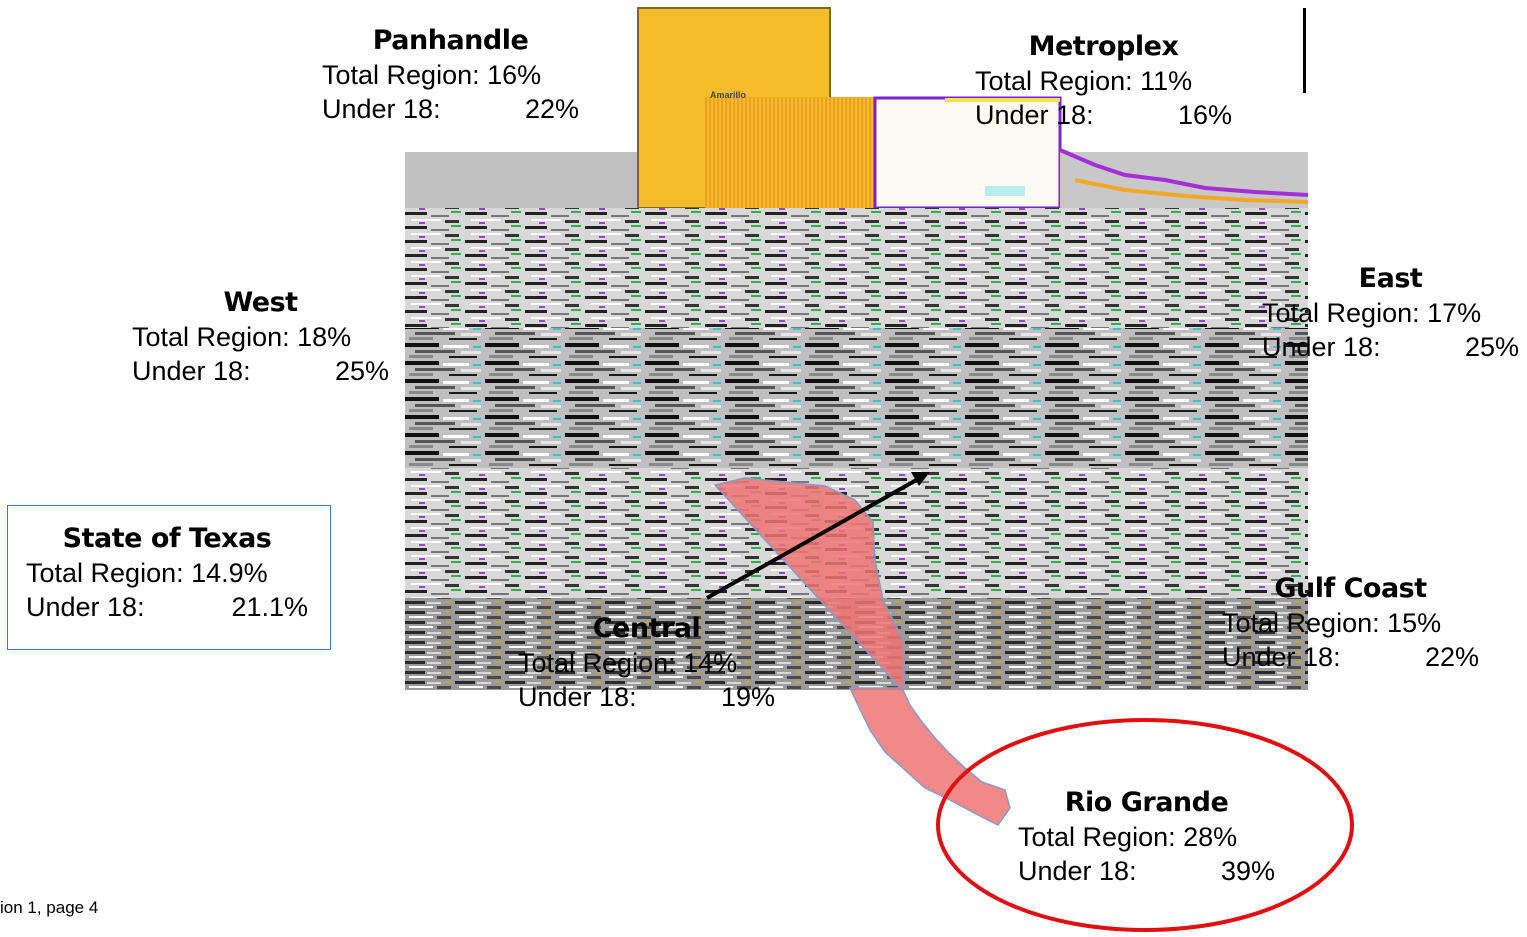  What do you see at coordinates (1414, 623) in the screenshot?
I see `total-value: 15%` at bounding box center [1414, 623].